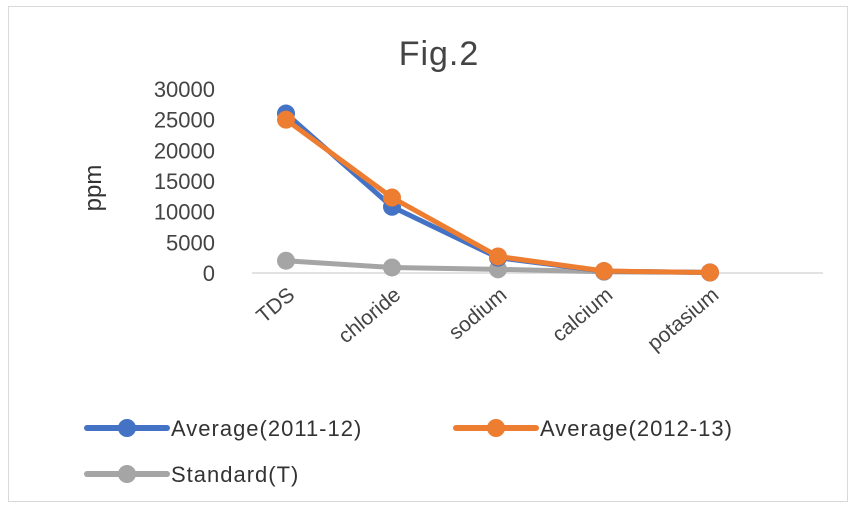 The width and height of the screenshot is (854, 506). I want to click on y-tick-label: 20000, so click(184, 150).